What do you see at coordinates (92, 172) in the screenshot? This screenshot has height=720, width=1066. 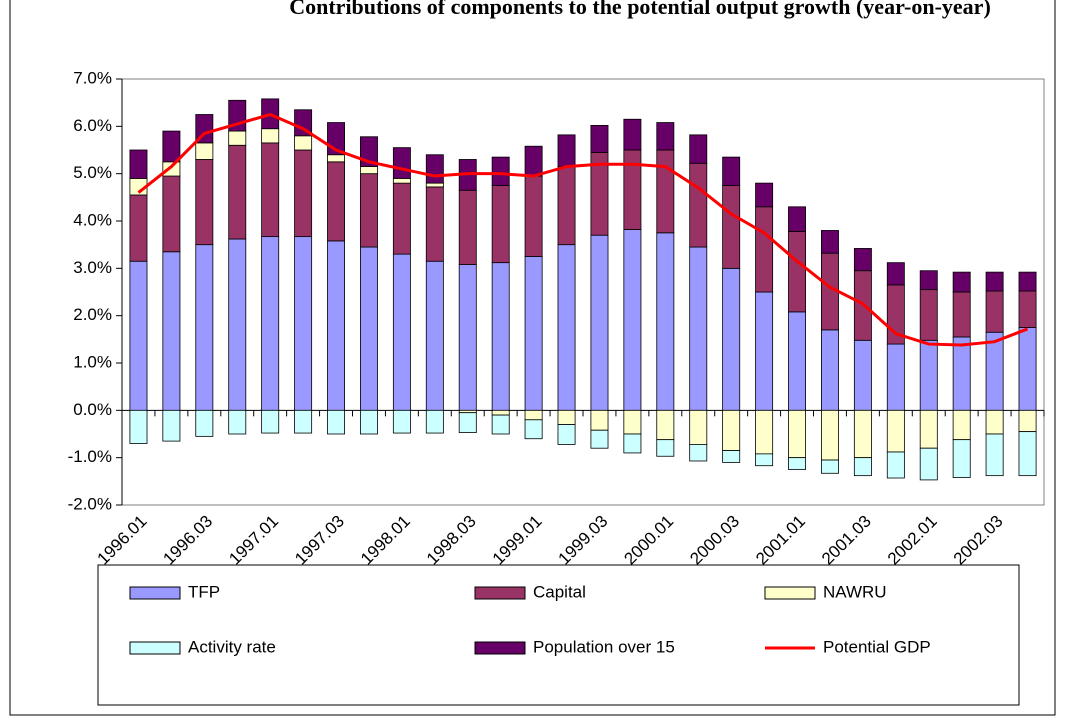 I see `y-tick-label: 5.0%` at bounding box center [92, 172].